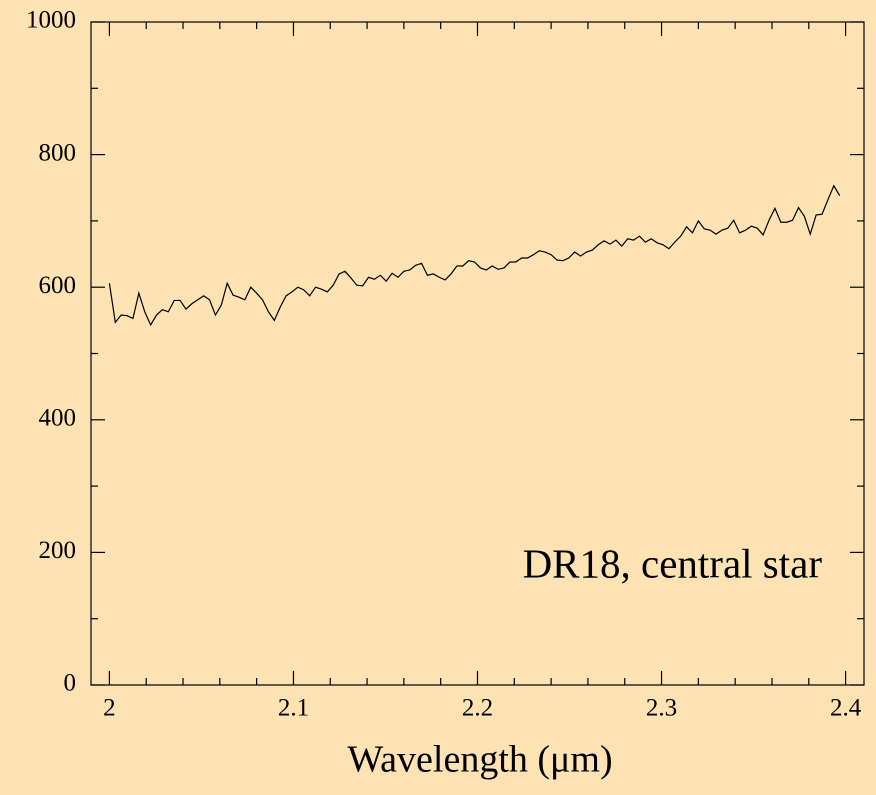 This screenshot has height=795, width=876. I want to click on x-tick-label: 2.2, so click(477, 708).